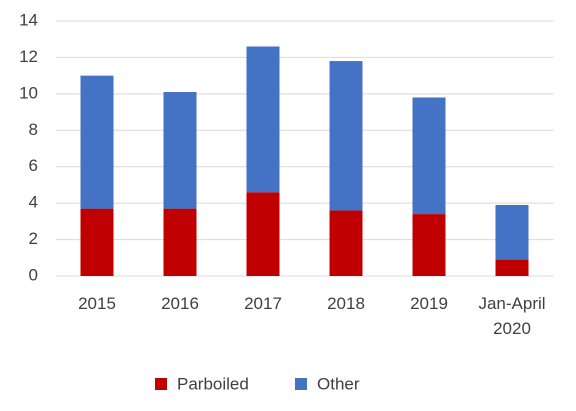  What do you see at coordinates (28, 19) in the screenshot?
I see `y-tick-label: 14` at bounding box center [28, 19].